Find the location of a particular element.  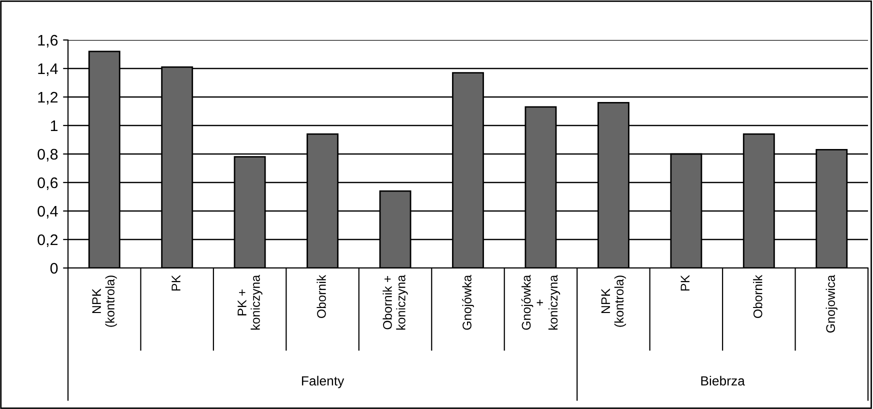

text: Biebrza is located at coordinates (723, 381).